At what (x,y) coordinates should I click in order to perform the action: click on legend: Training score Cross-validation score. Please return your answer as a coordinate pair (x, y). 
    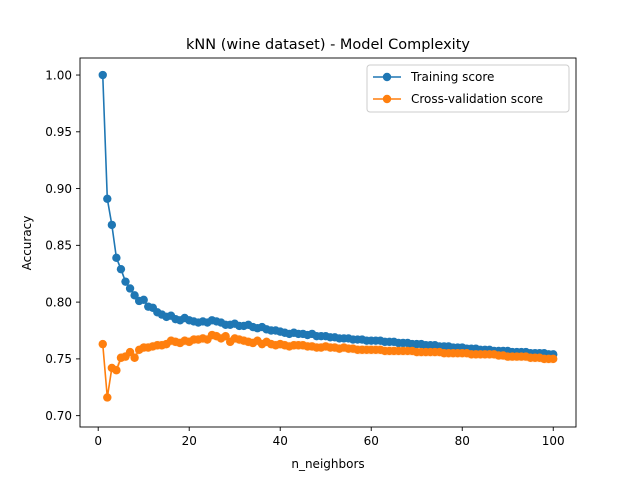
    Looking at the image, I should click on (468, 88).